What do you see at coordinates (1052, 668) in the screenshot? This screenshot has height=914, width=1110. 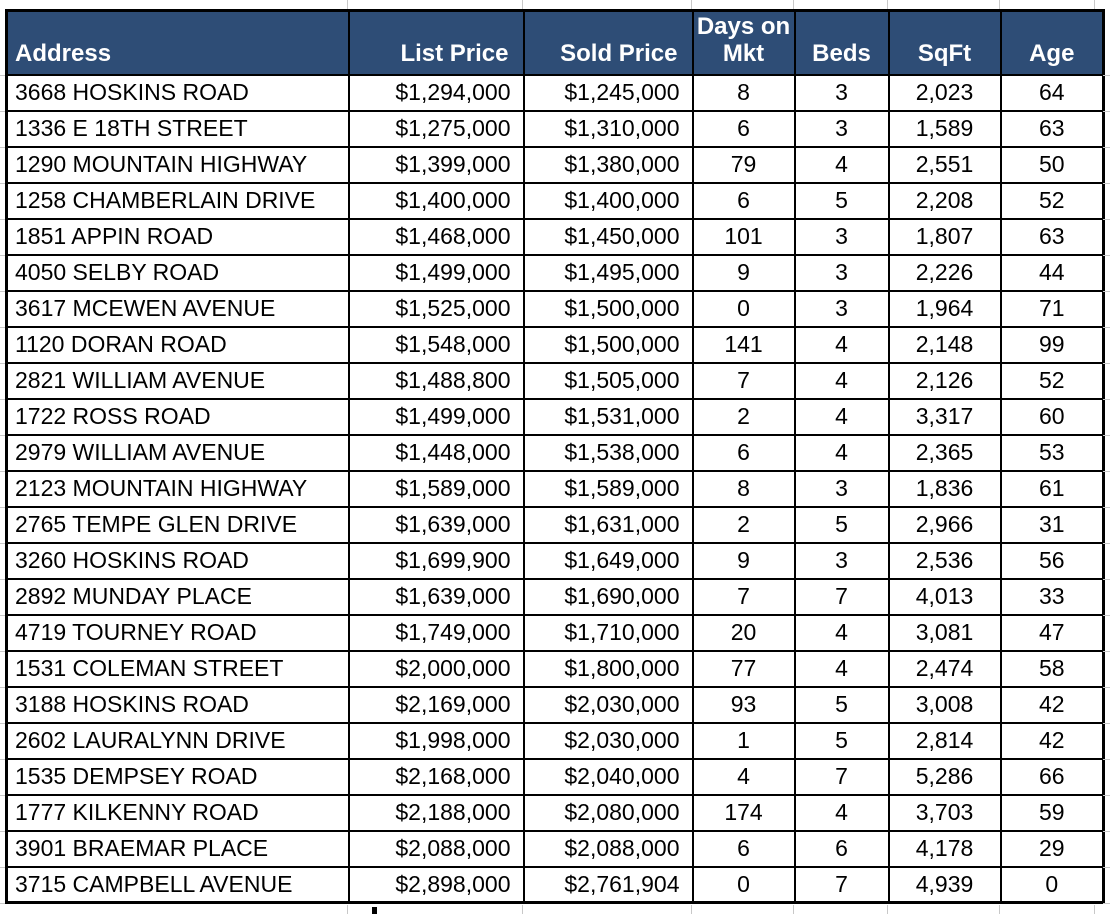 I see `cell-age: 58` at bounding box center [1052, 668].